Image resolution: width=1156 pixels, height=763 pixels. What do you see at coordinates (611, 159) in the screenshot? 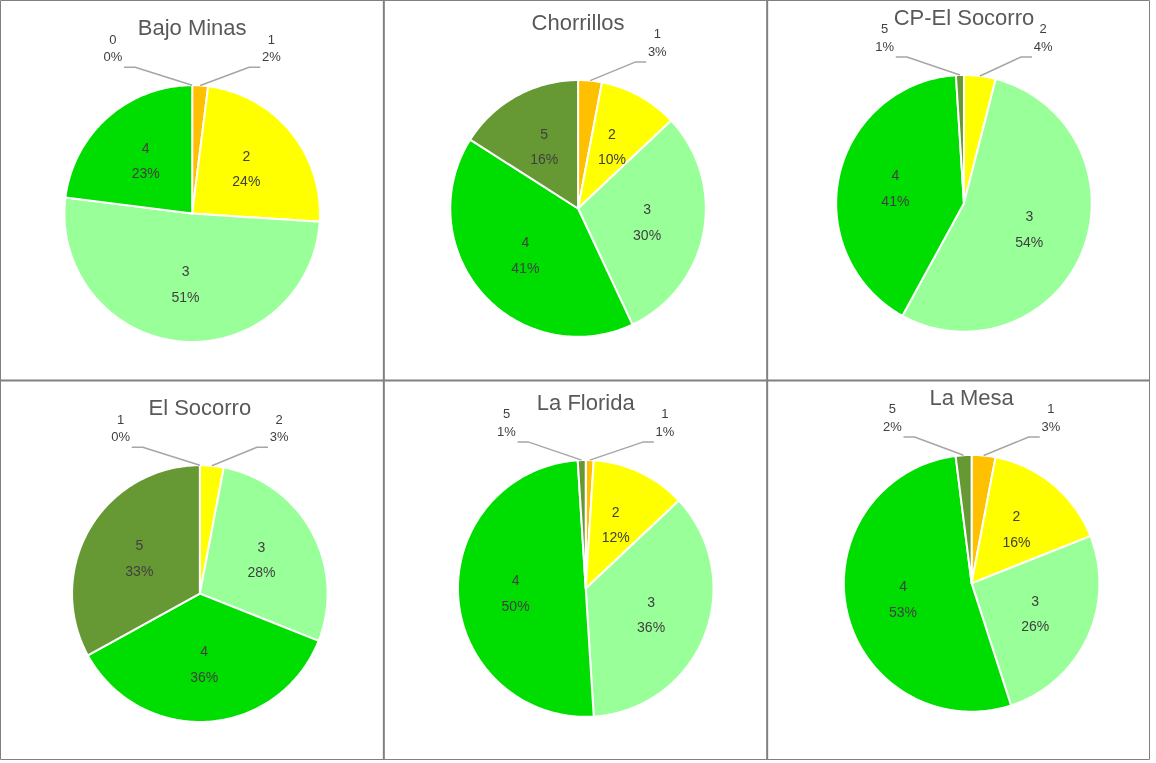
I see `data-label: 10%` at bounding box center [611, 159].